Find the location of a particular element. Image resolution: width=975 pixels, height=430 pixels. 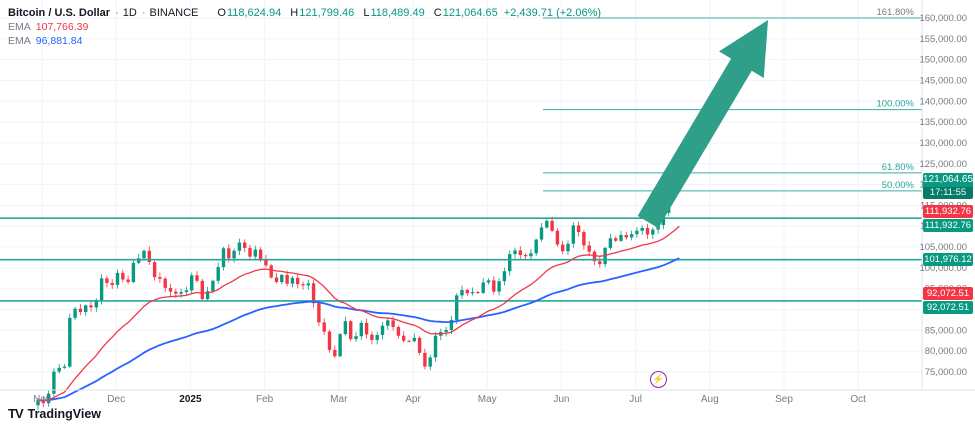

svg-text: 105,000.00 is located at coordinates (943, 247).